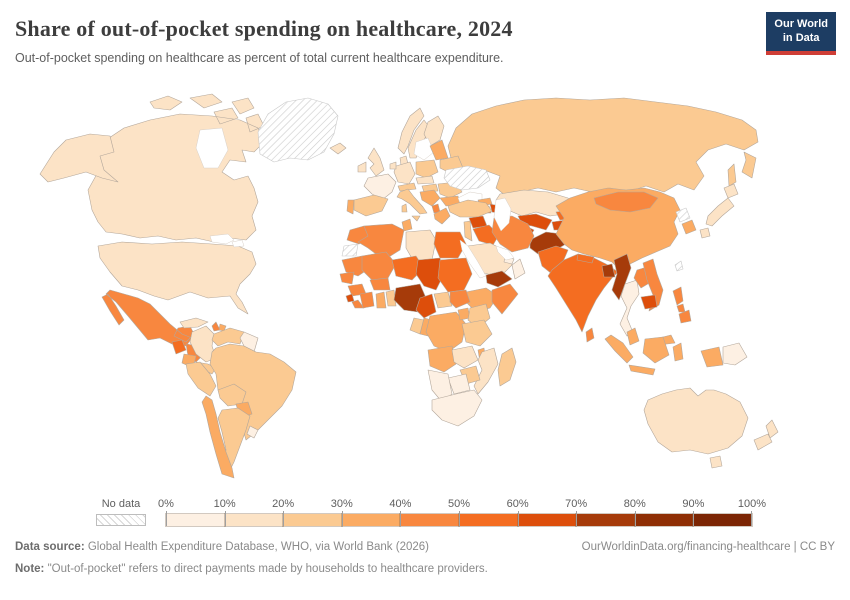  What do you see at coordinates (518, 269) in the screenshot?
I see `country-oman` at bounding box center [518, 269].